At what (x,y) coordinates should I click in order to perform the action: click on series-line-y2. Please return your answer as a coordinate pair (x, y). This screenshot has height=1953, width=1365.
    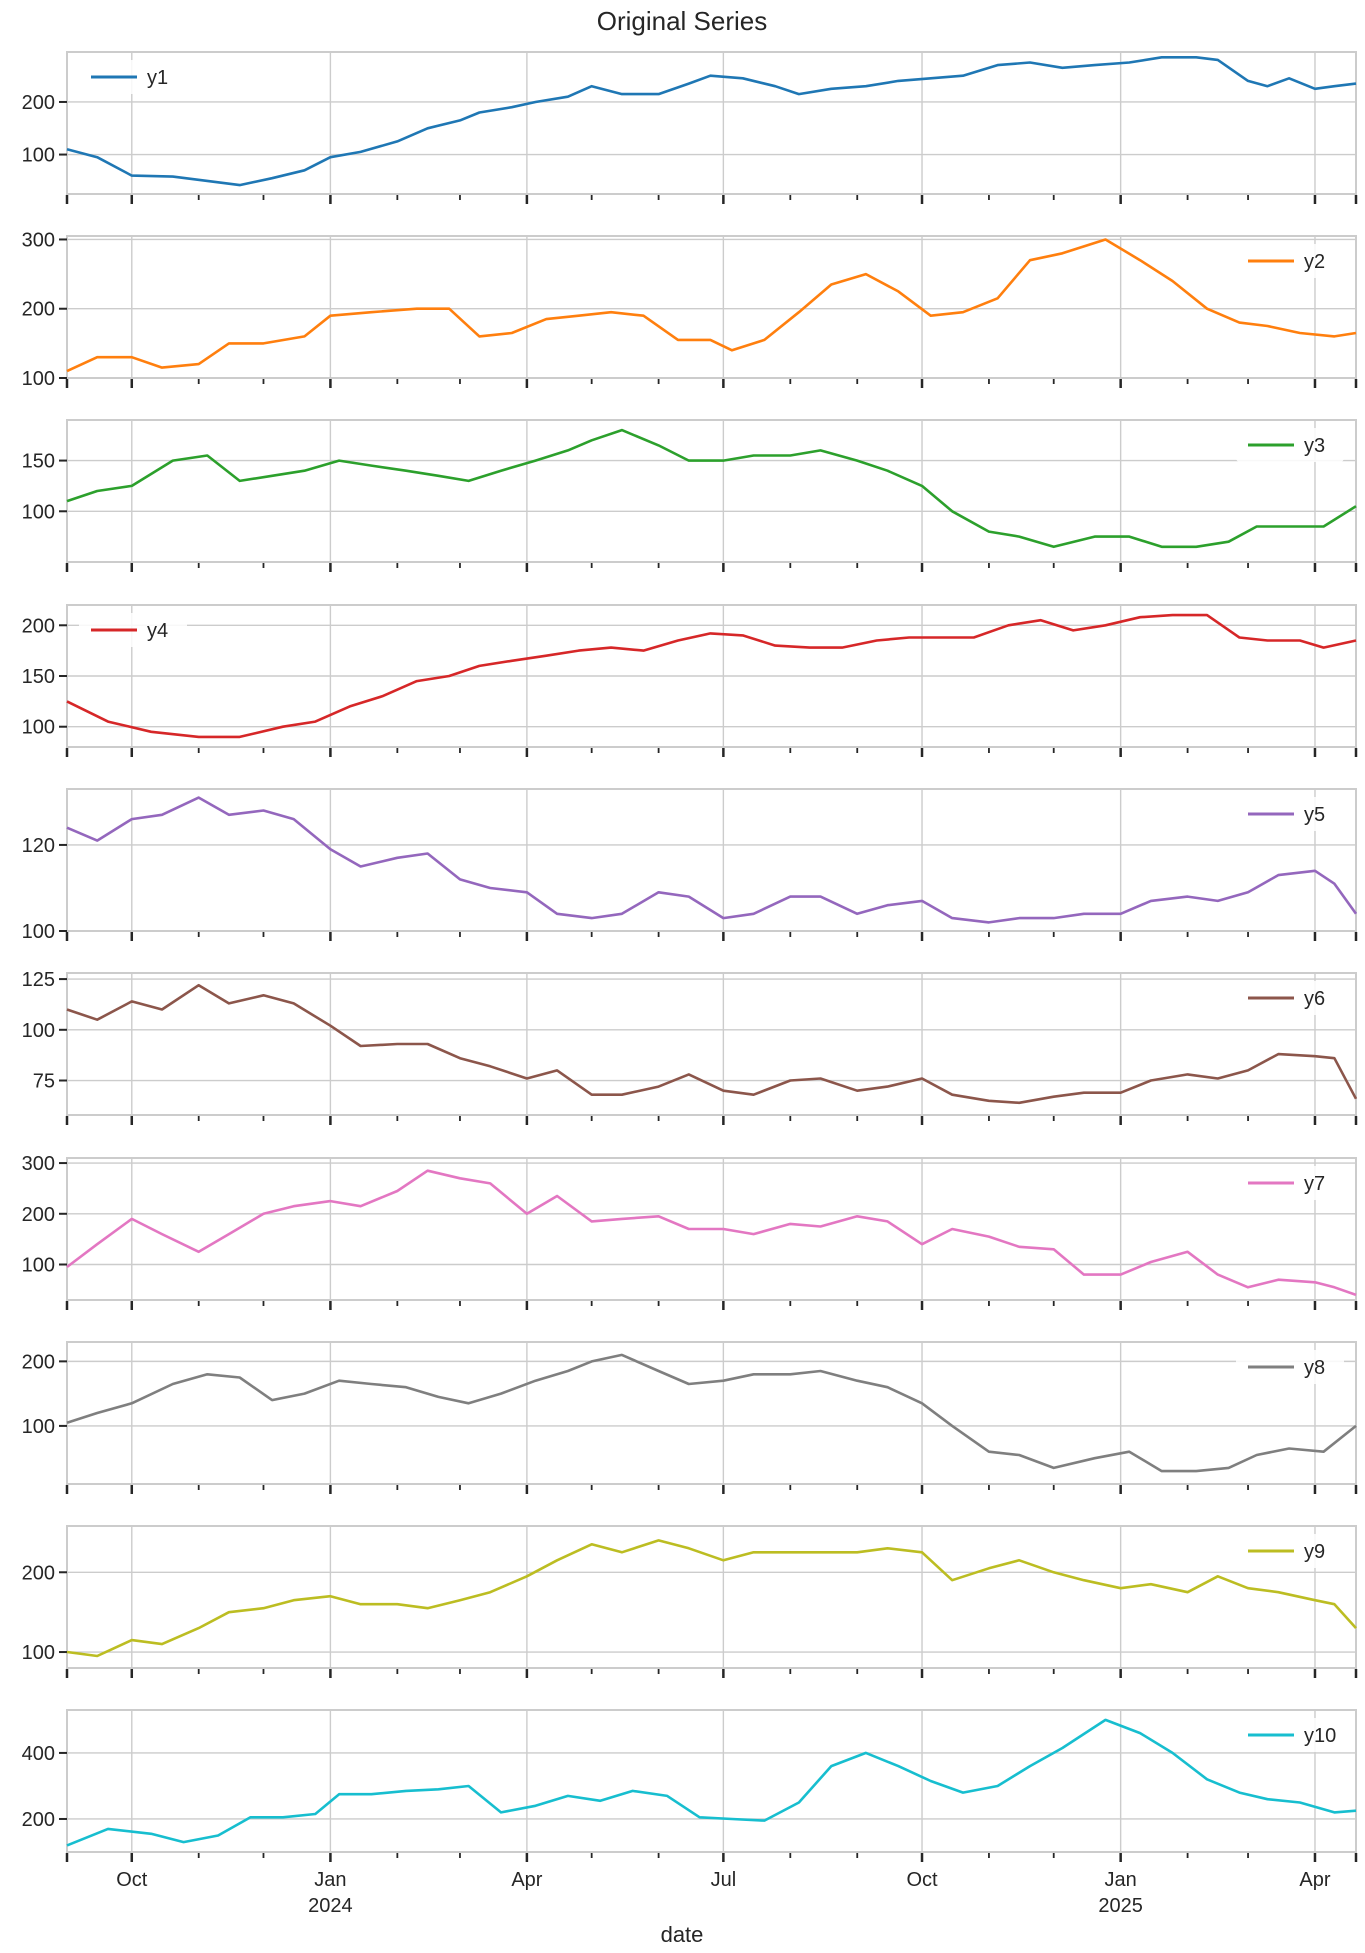
    Looking at the image, I should click on (711, 305).